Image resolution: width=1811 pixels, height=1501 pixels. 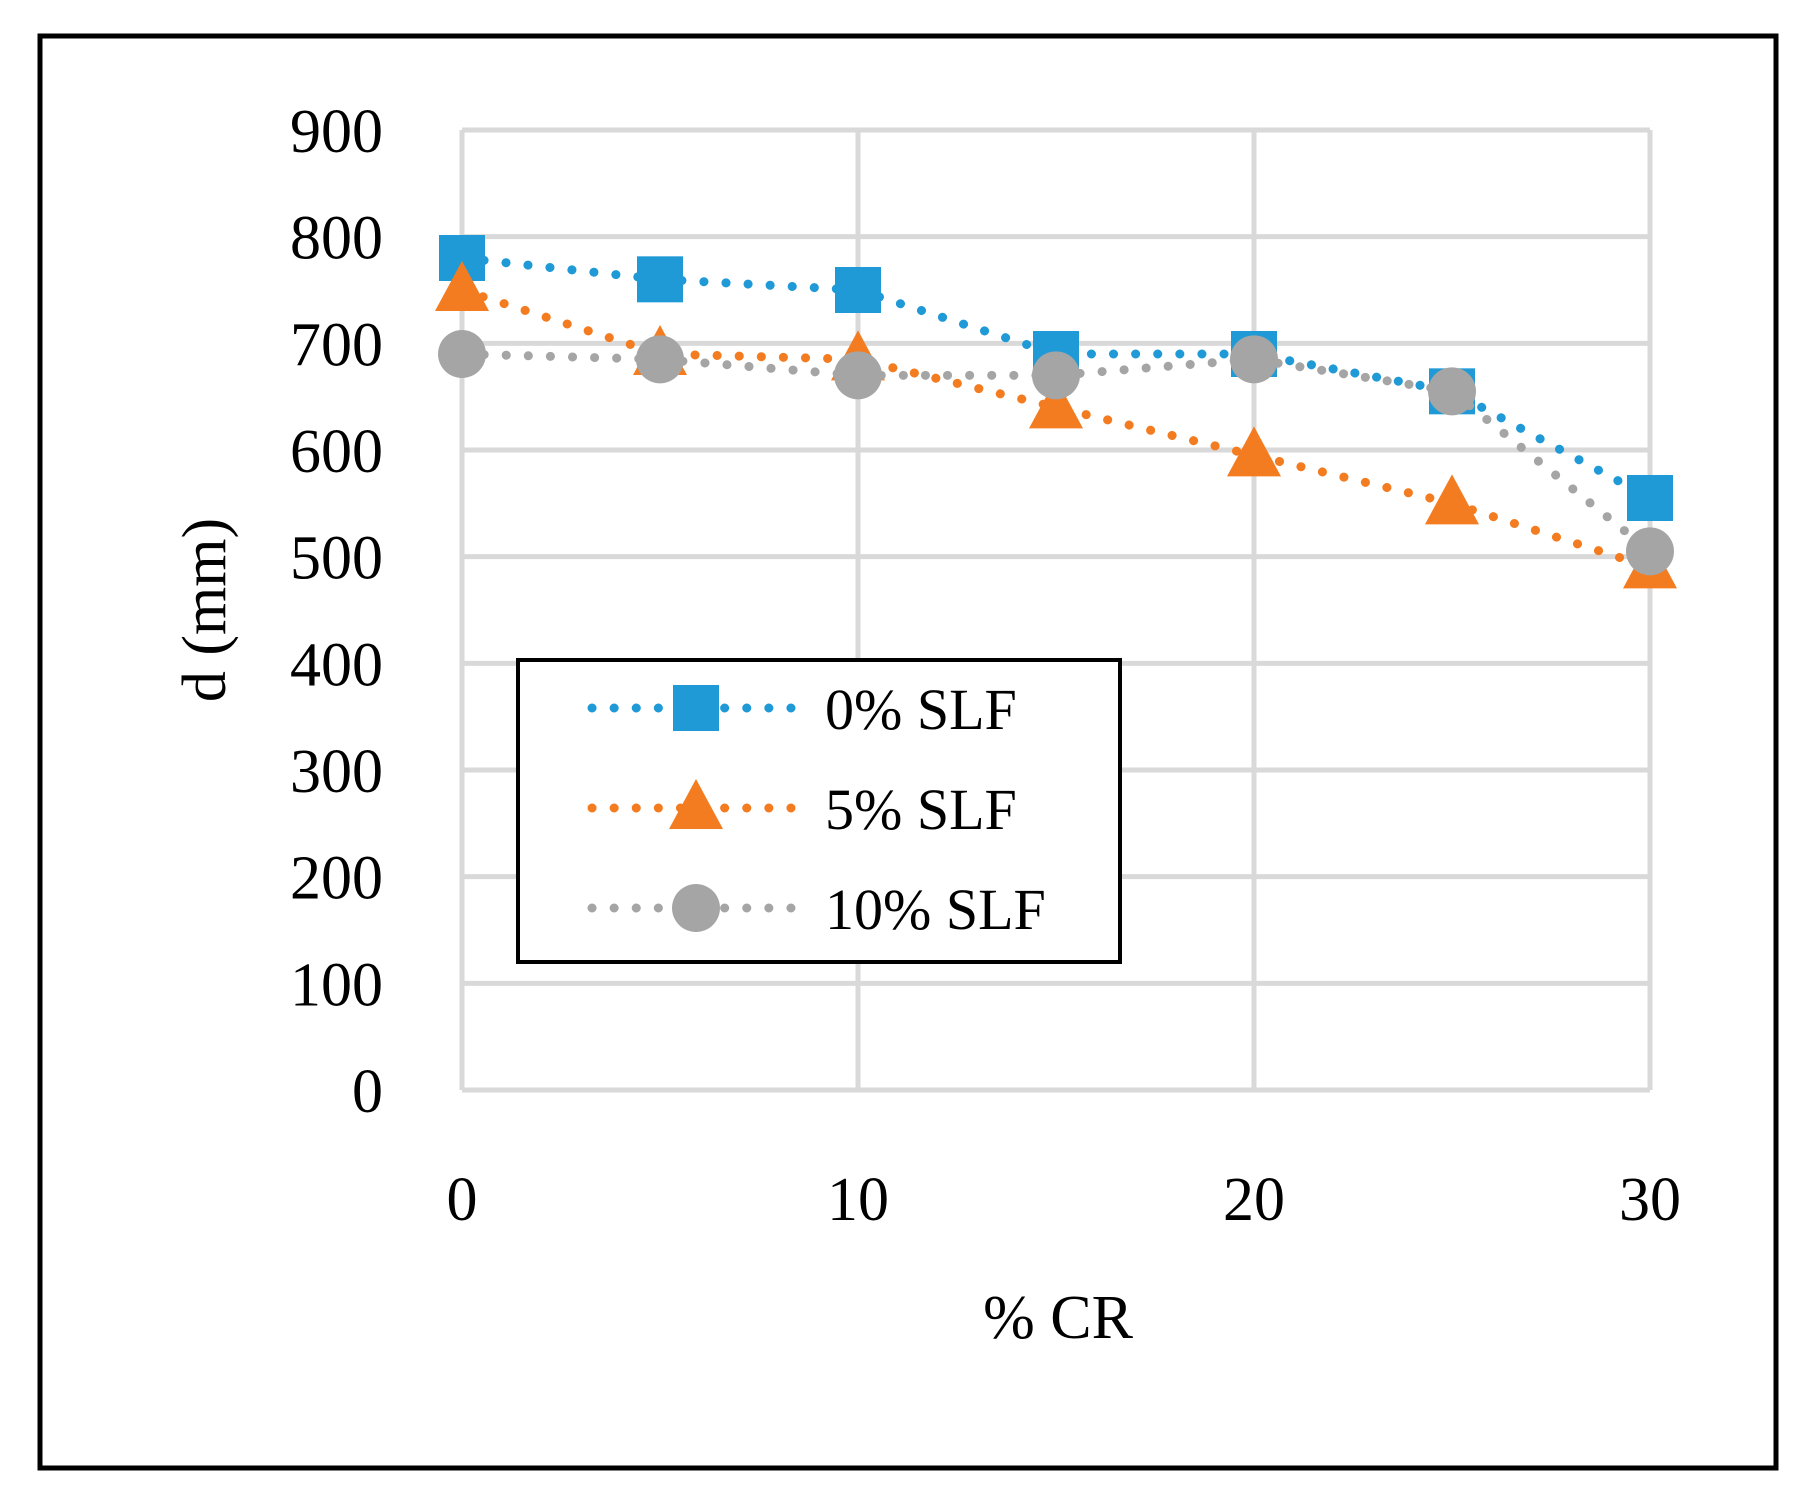 What do you see at coordinates (336, 239) in the screenshot?
I see `y-tick-label: 800` at bounding box center [336, 239].